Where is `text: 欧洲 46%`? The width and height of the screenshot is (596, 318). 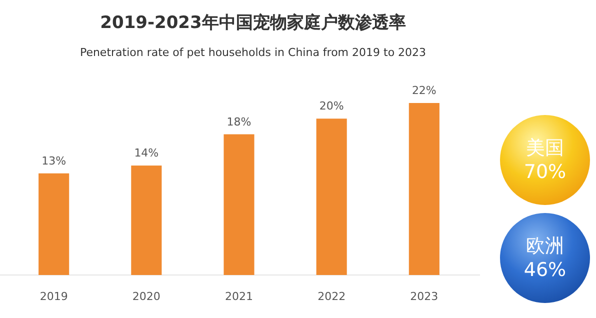 text: 欧洲 46% is located at coordinates (545, 258).